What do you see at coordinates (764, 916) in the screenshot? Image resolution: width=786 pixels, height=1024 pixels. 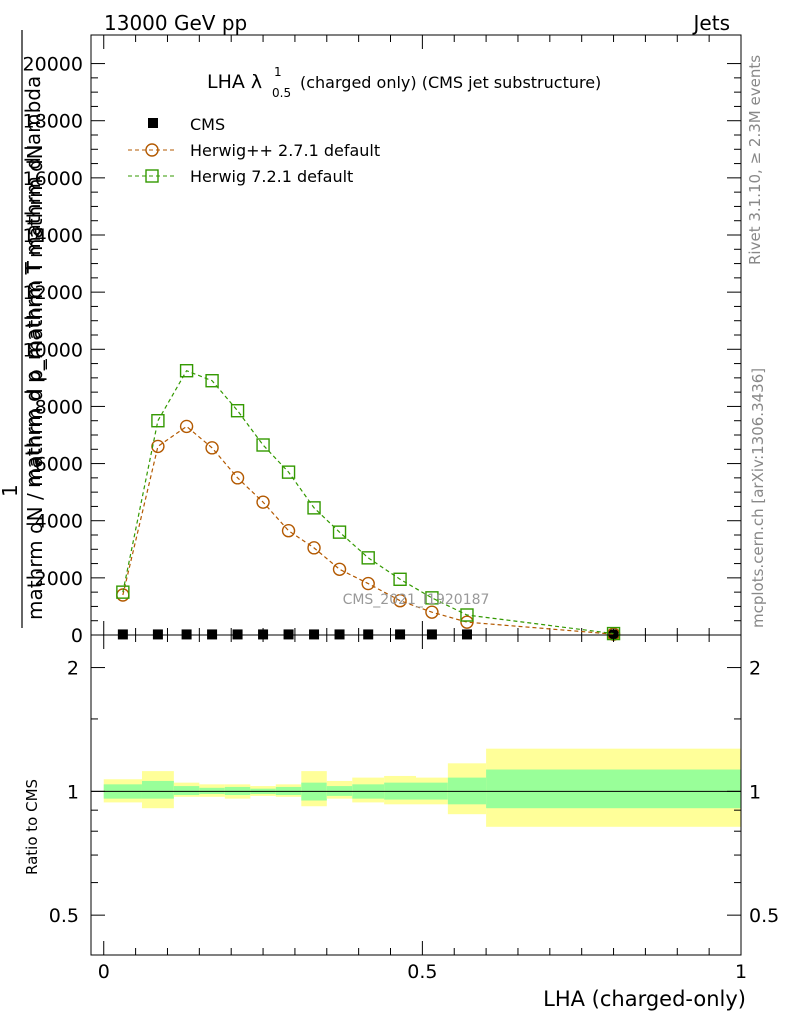 I see `ratio-y-tick-label-right: 0.5` at bounding box center [764, 916].